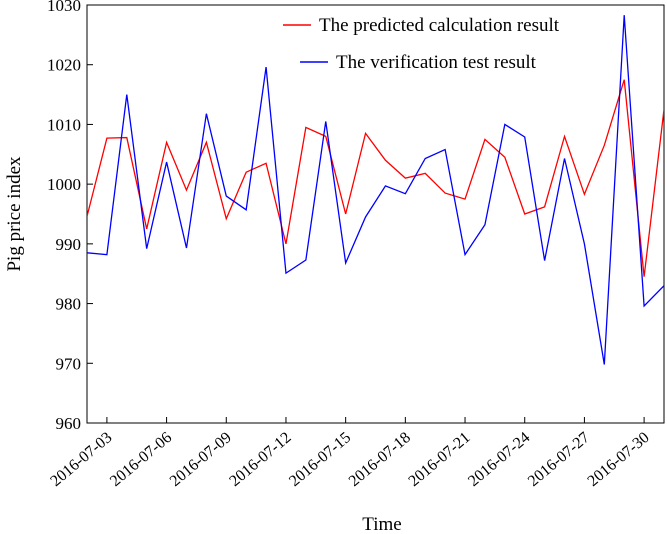  Describe the element at coordinates (81, 459) in the screenshot. I see `x-tick-label: 2016-07-03` at that location.